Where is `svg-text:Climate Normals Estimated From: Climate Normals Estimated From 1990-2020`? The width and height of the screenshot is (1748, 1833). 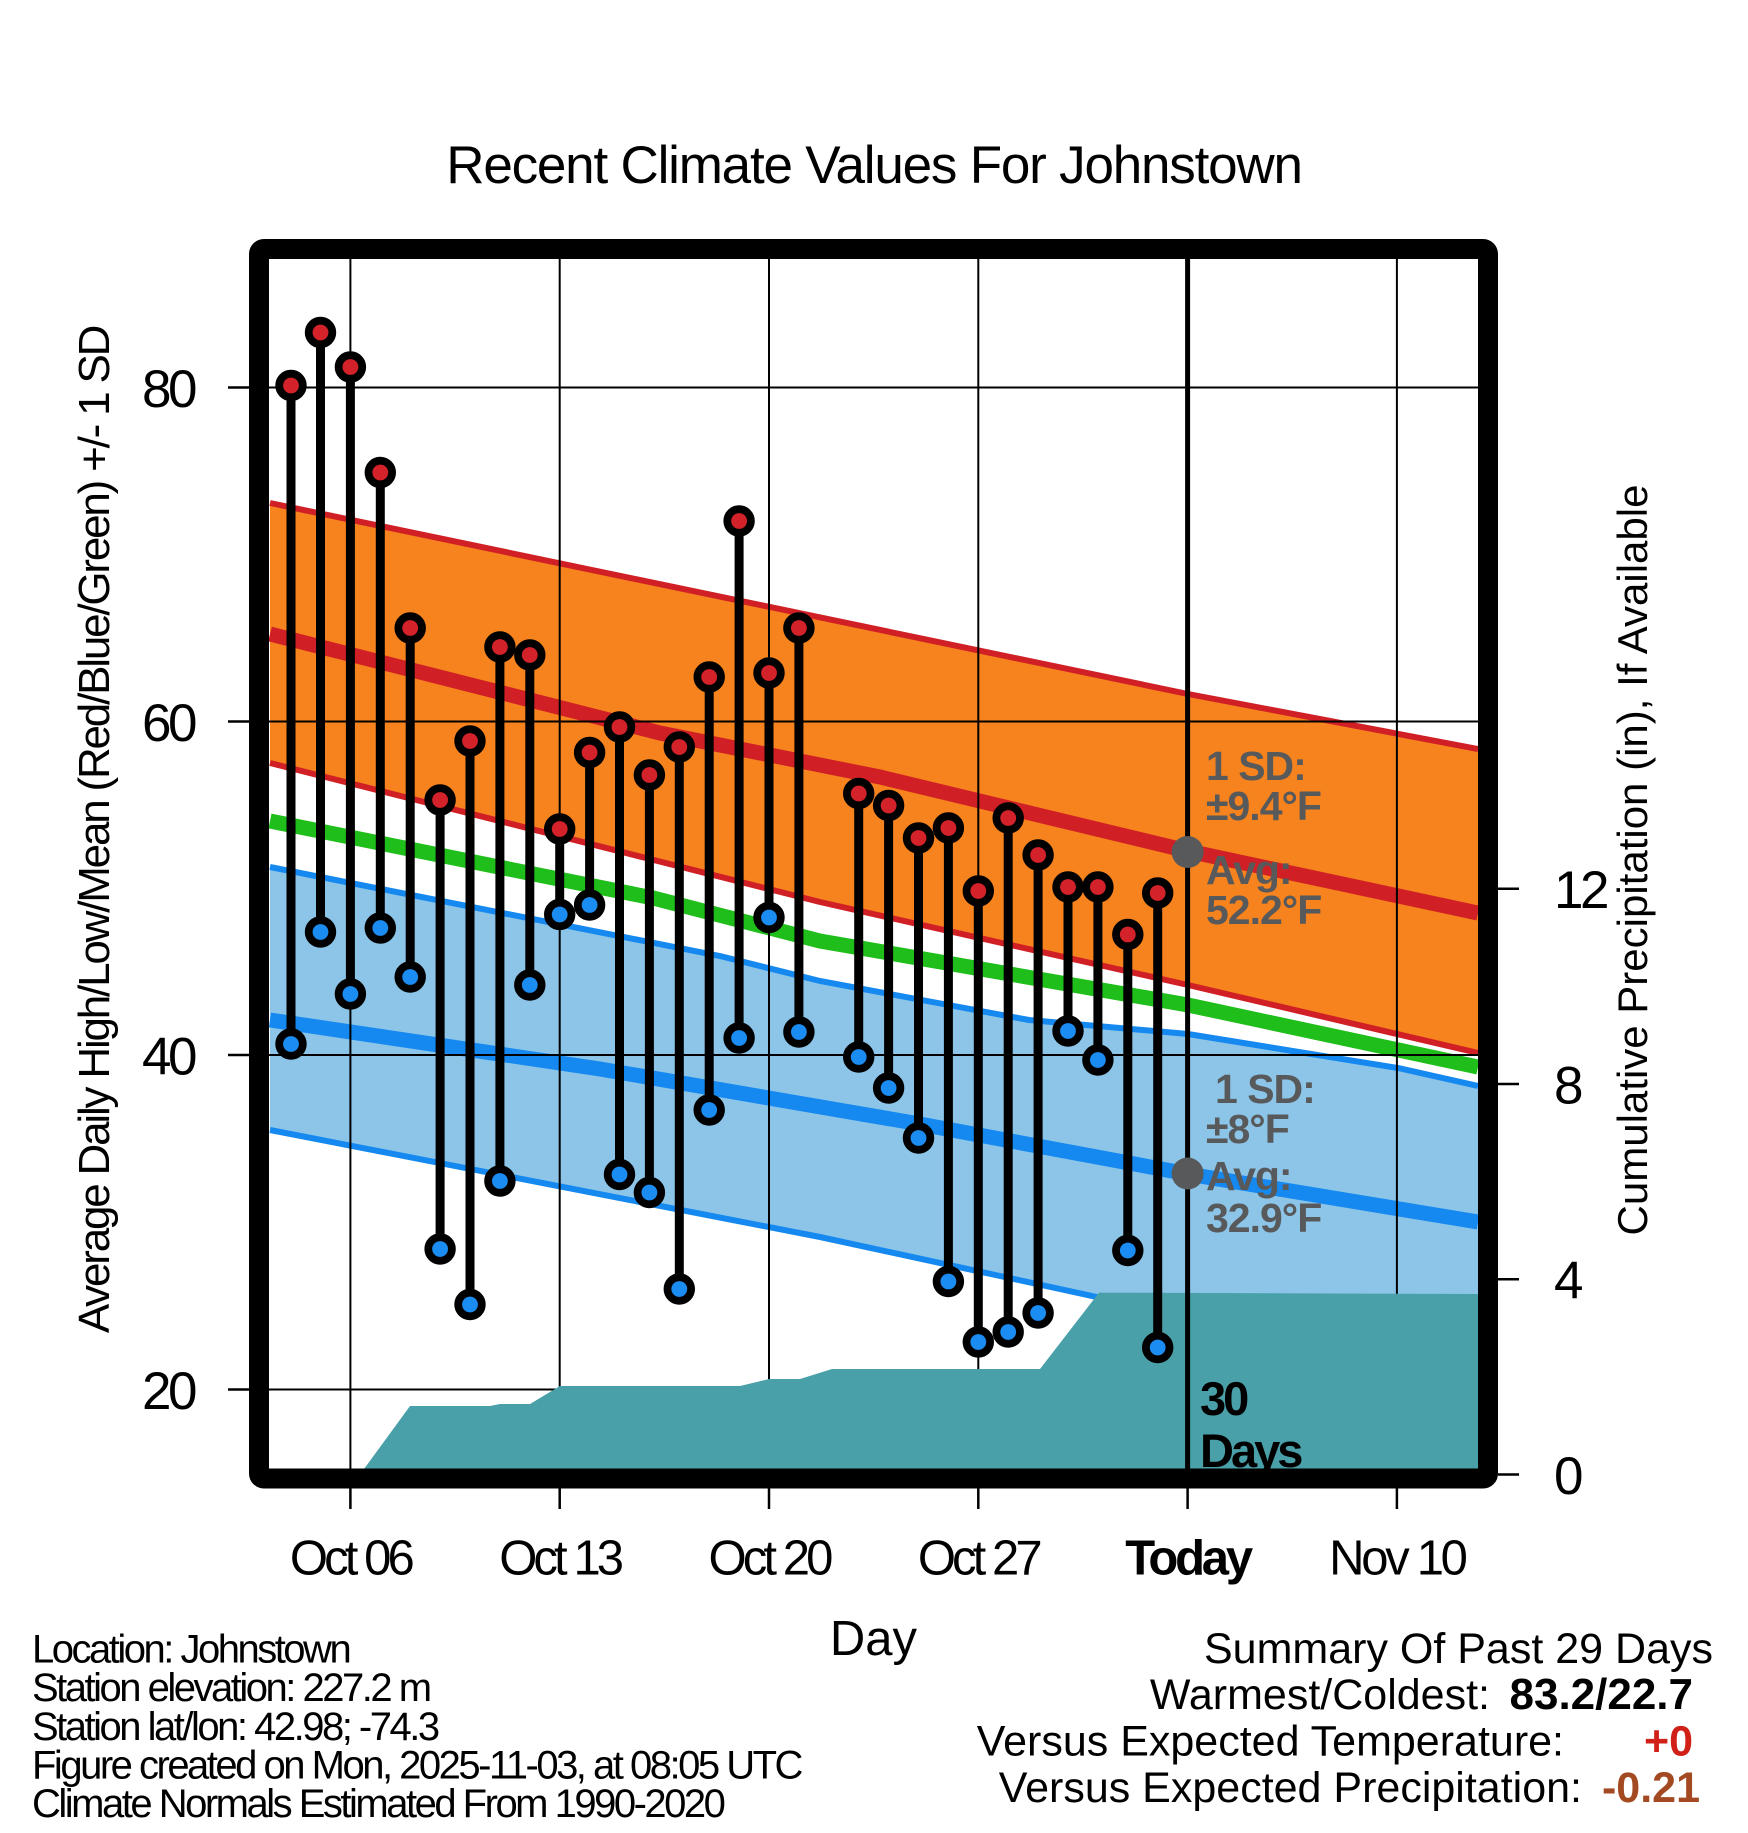
svg-text:Climate Normals Estimated From: Climate Normals Estimated From 1990-2020 is located at coordinates (378, 1804).